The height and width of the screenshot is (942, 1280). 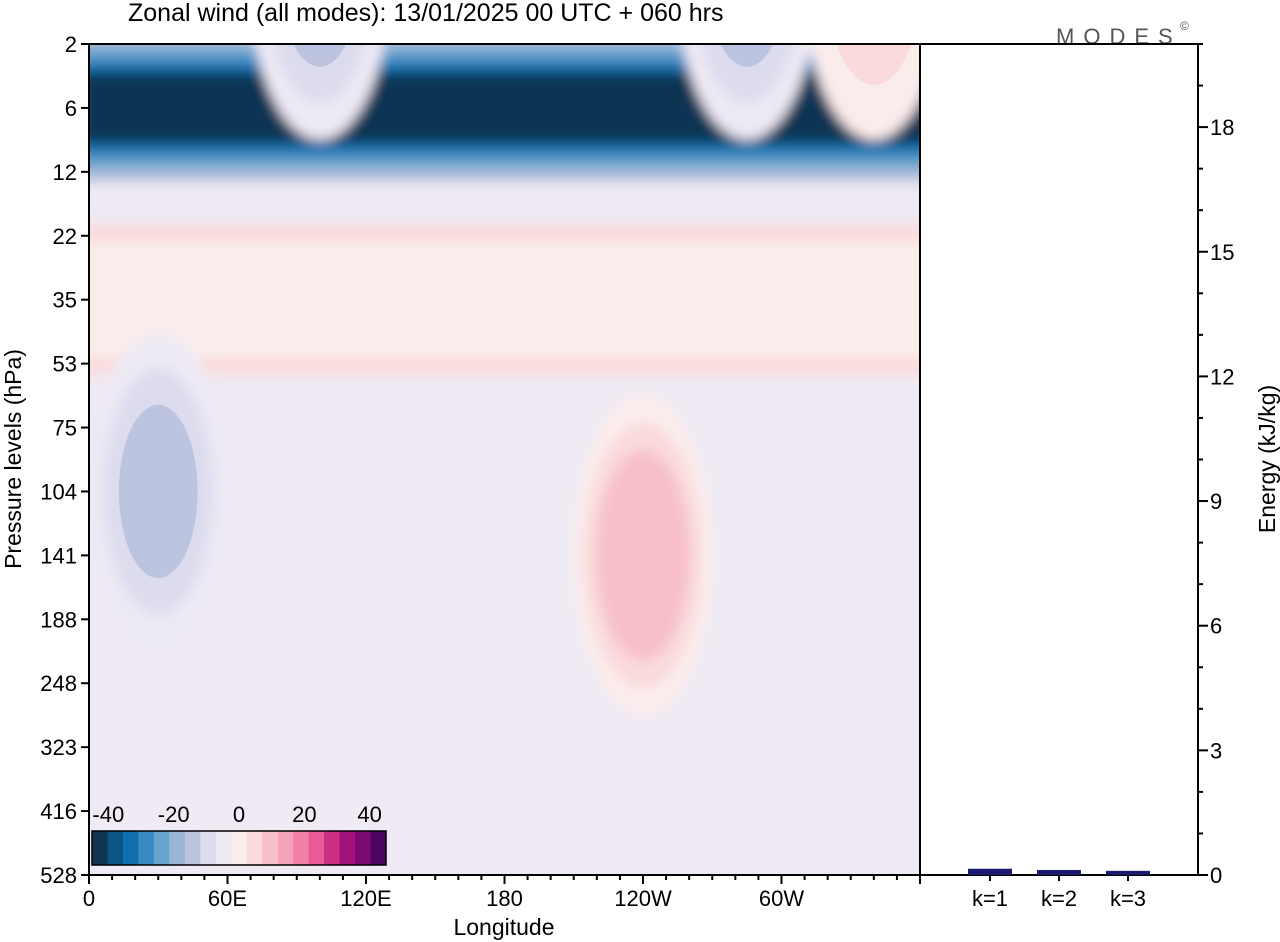 I want to click on bar-category-label: k=1, so click(x=990, y=898).